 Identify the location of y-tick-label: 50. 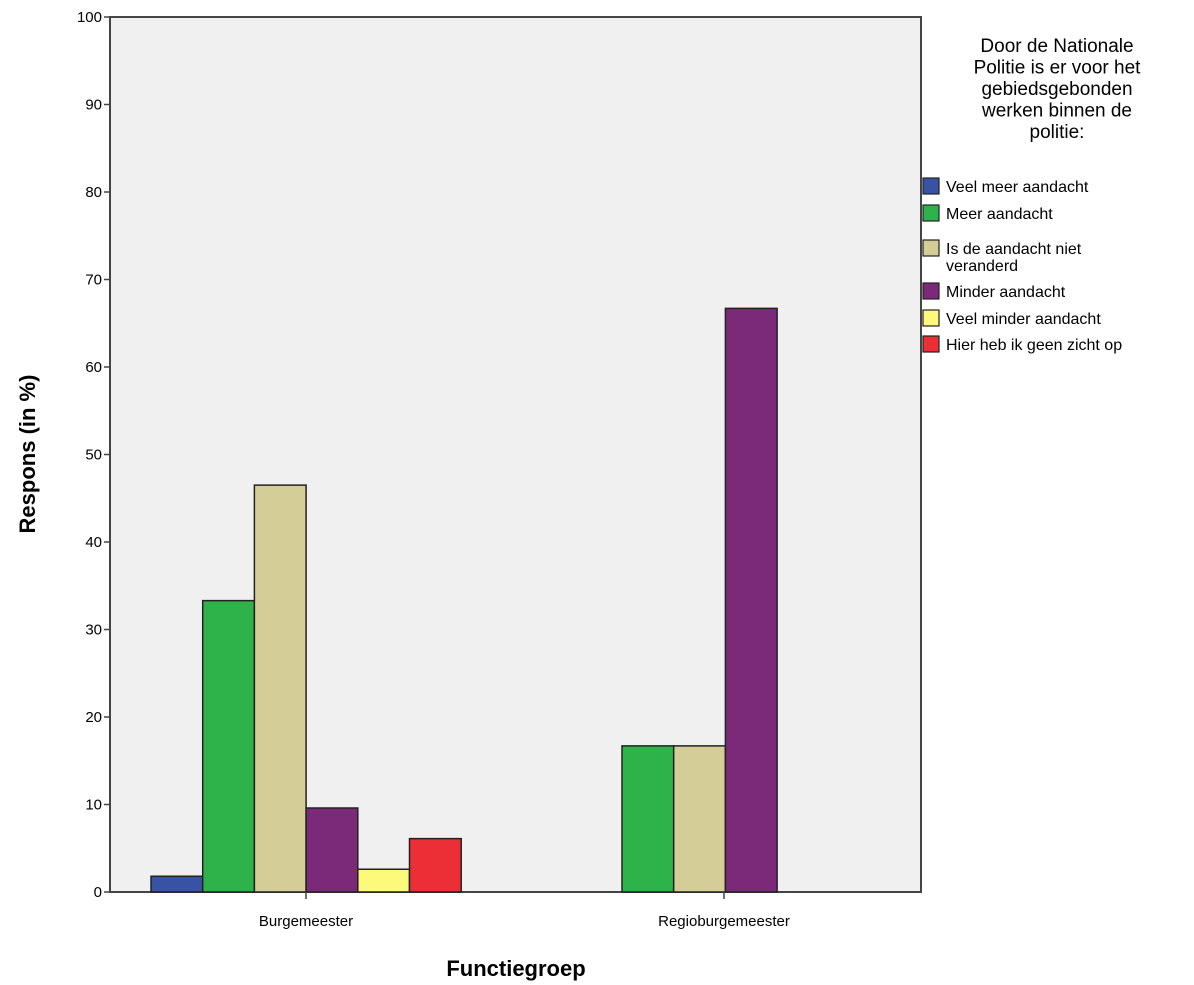
(93, 455).